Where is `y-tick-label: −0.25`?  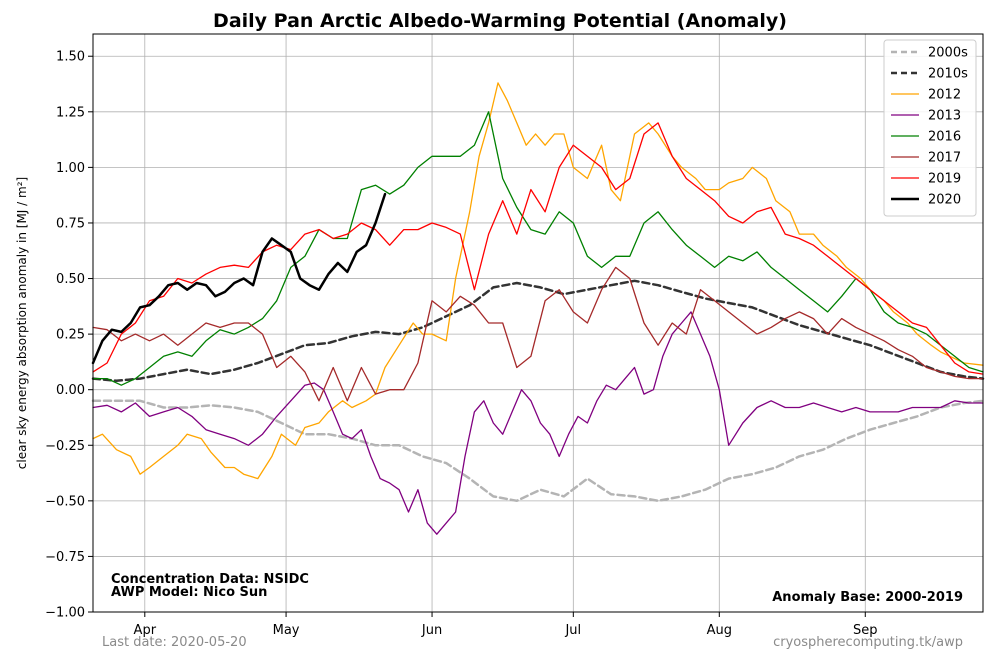
y-tick-label: −0.25 is located at coordinates (65, 446).